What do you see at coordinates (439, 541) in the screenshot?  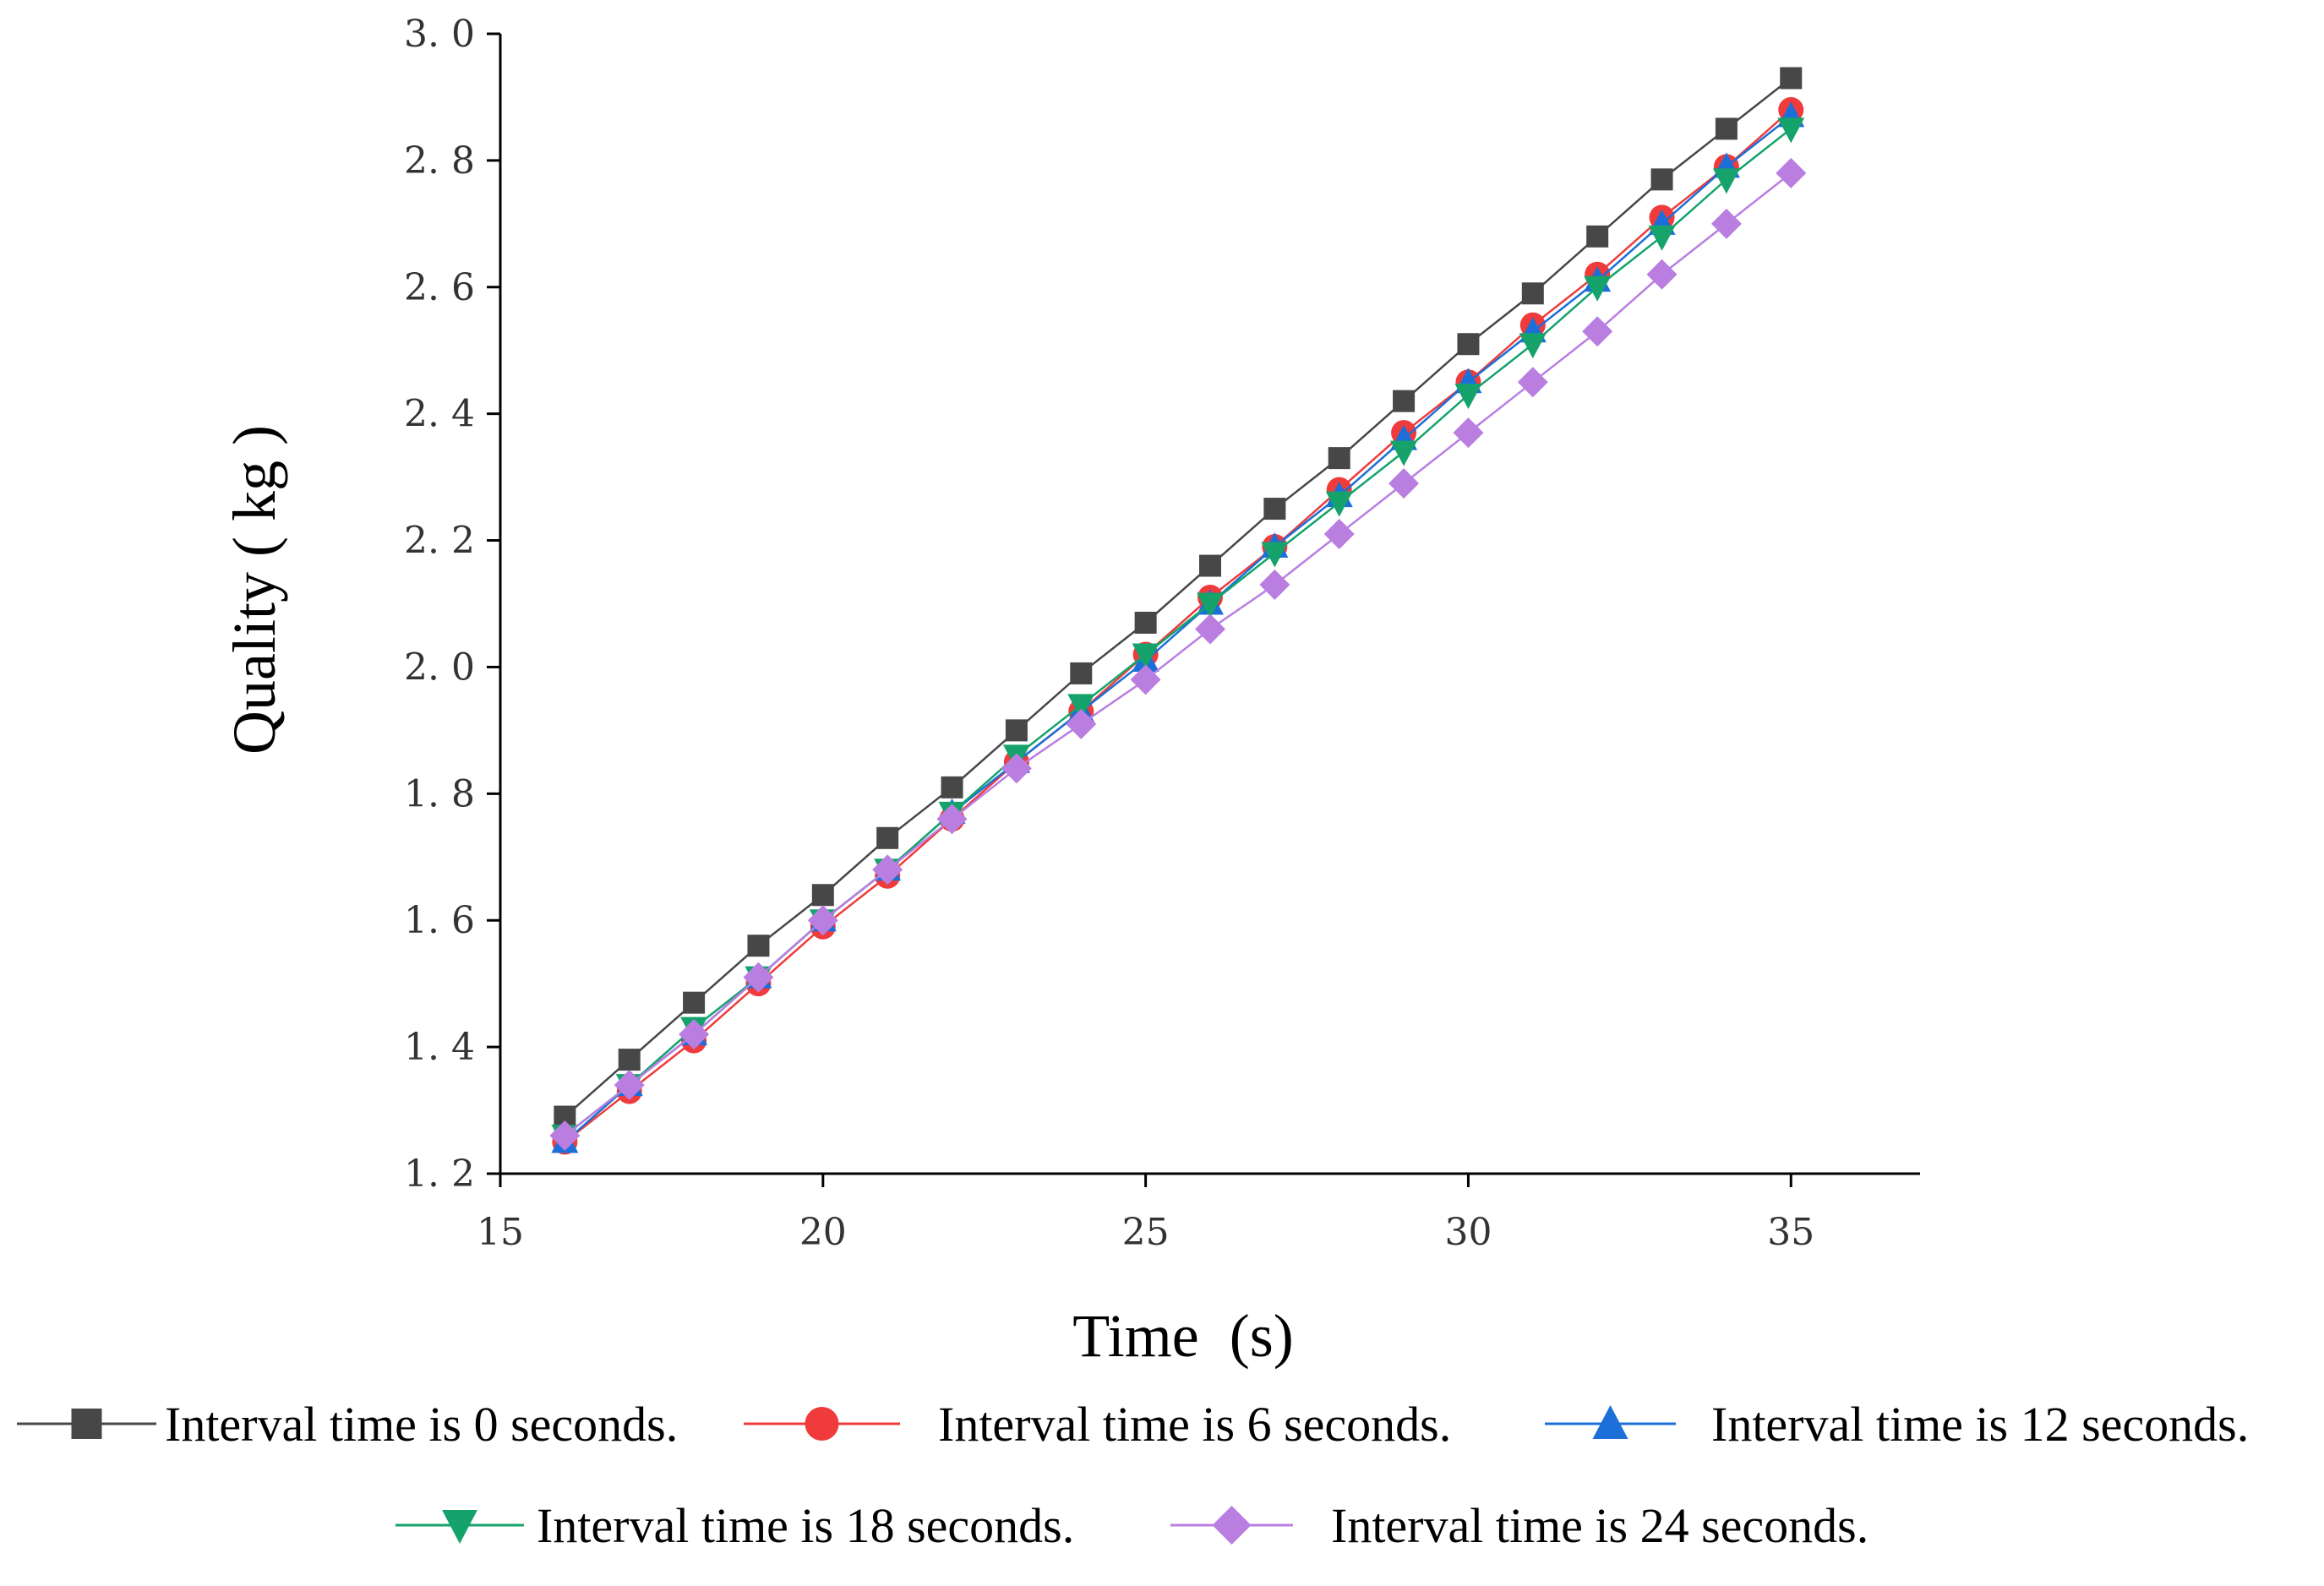 I see `y-tick-label: 2. 2` at bounding box center [439, 541].